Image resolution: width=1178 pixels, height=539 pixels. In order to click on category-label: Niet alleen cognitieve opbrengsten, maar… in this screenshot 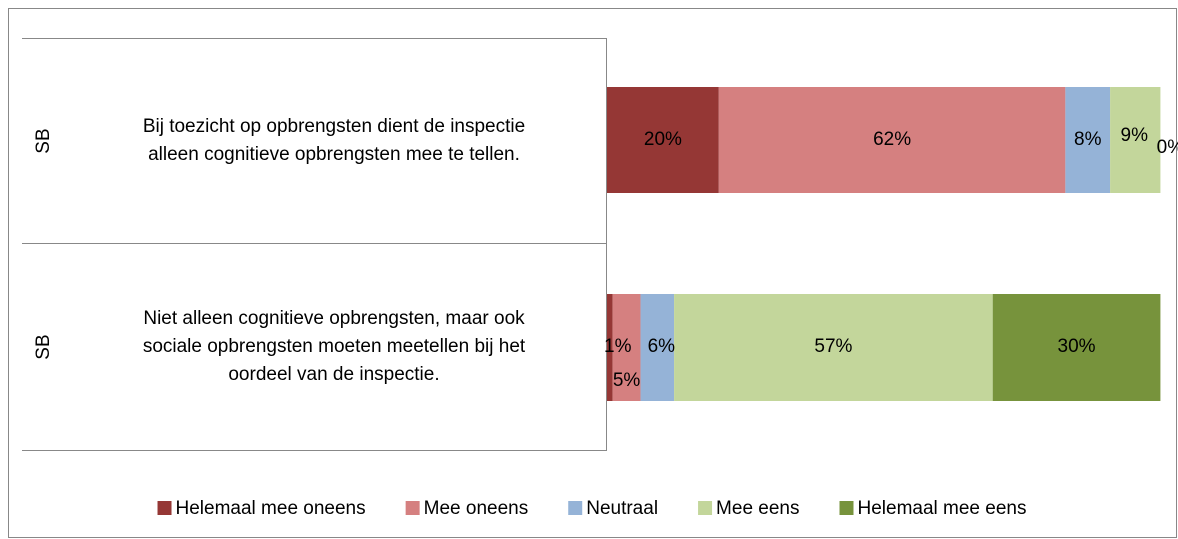, I will do `click(334, 318)`.